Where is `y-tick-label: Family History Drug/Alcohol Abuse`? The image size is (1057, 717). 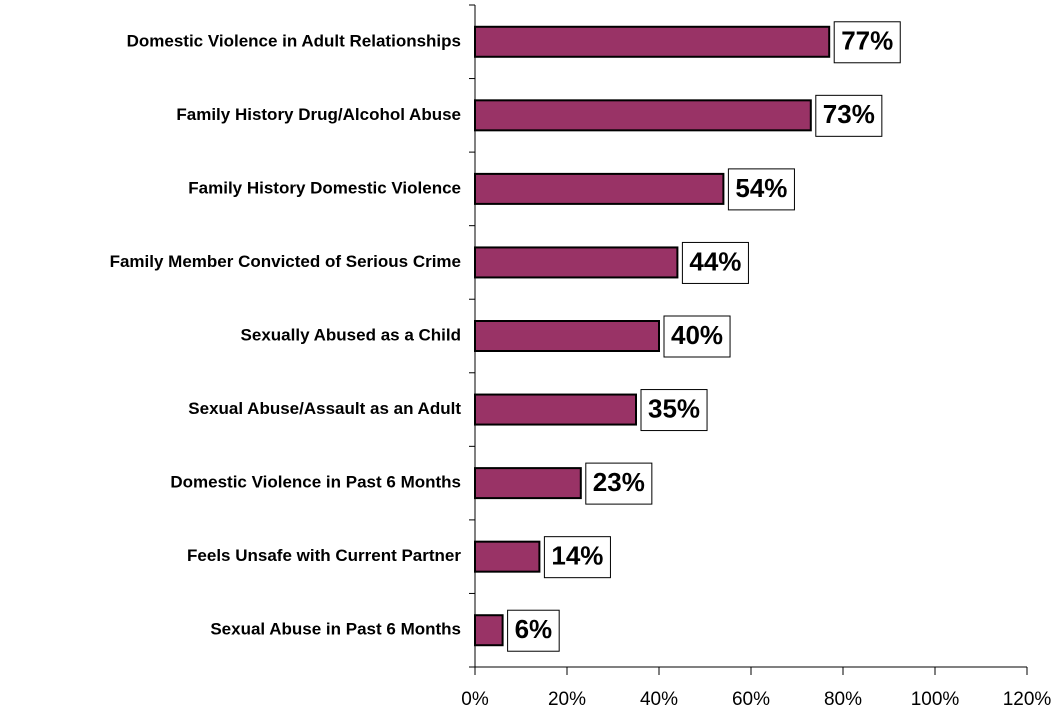 y-tick-label: Family History Drug/Alcohol Abuse is located at coordinates (318, 114).